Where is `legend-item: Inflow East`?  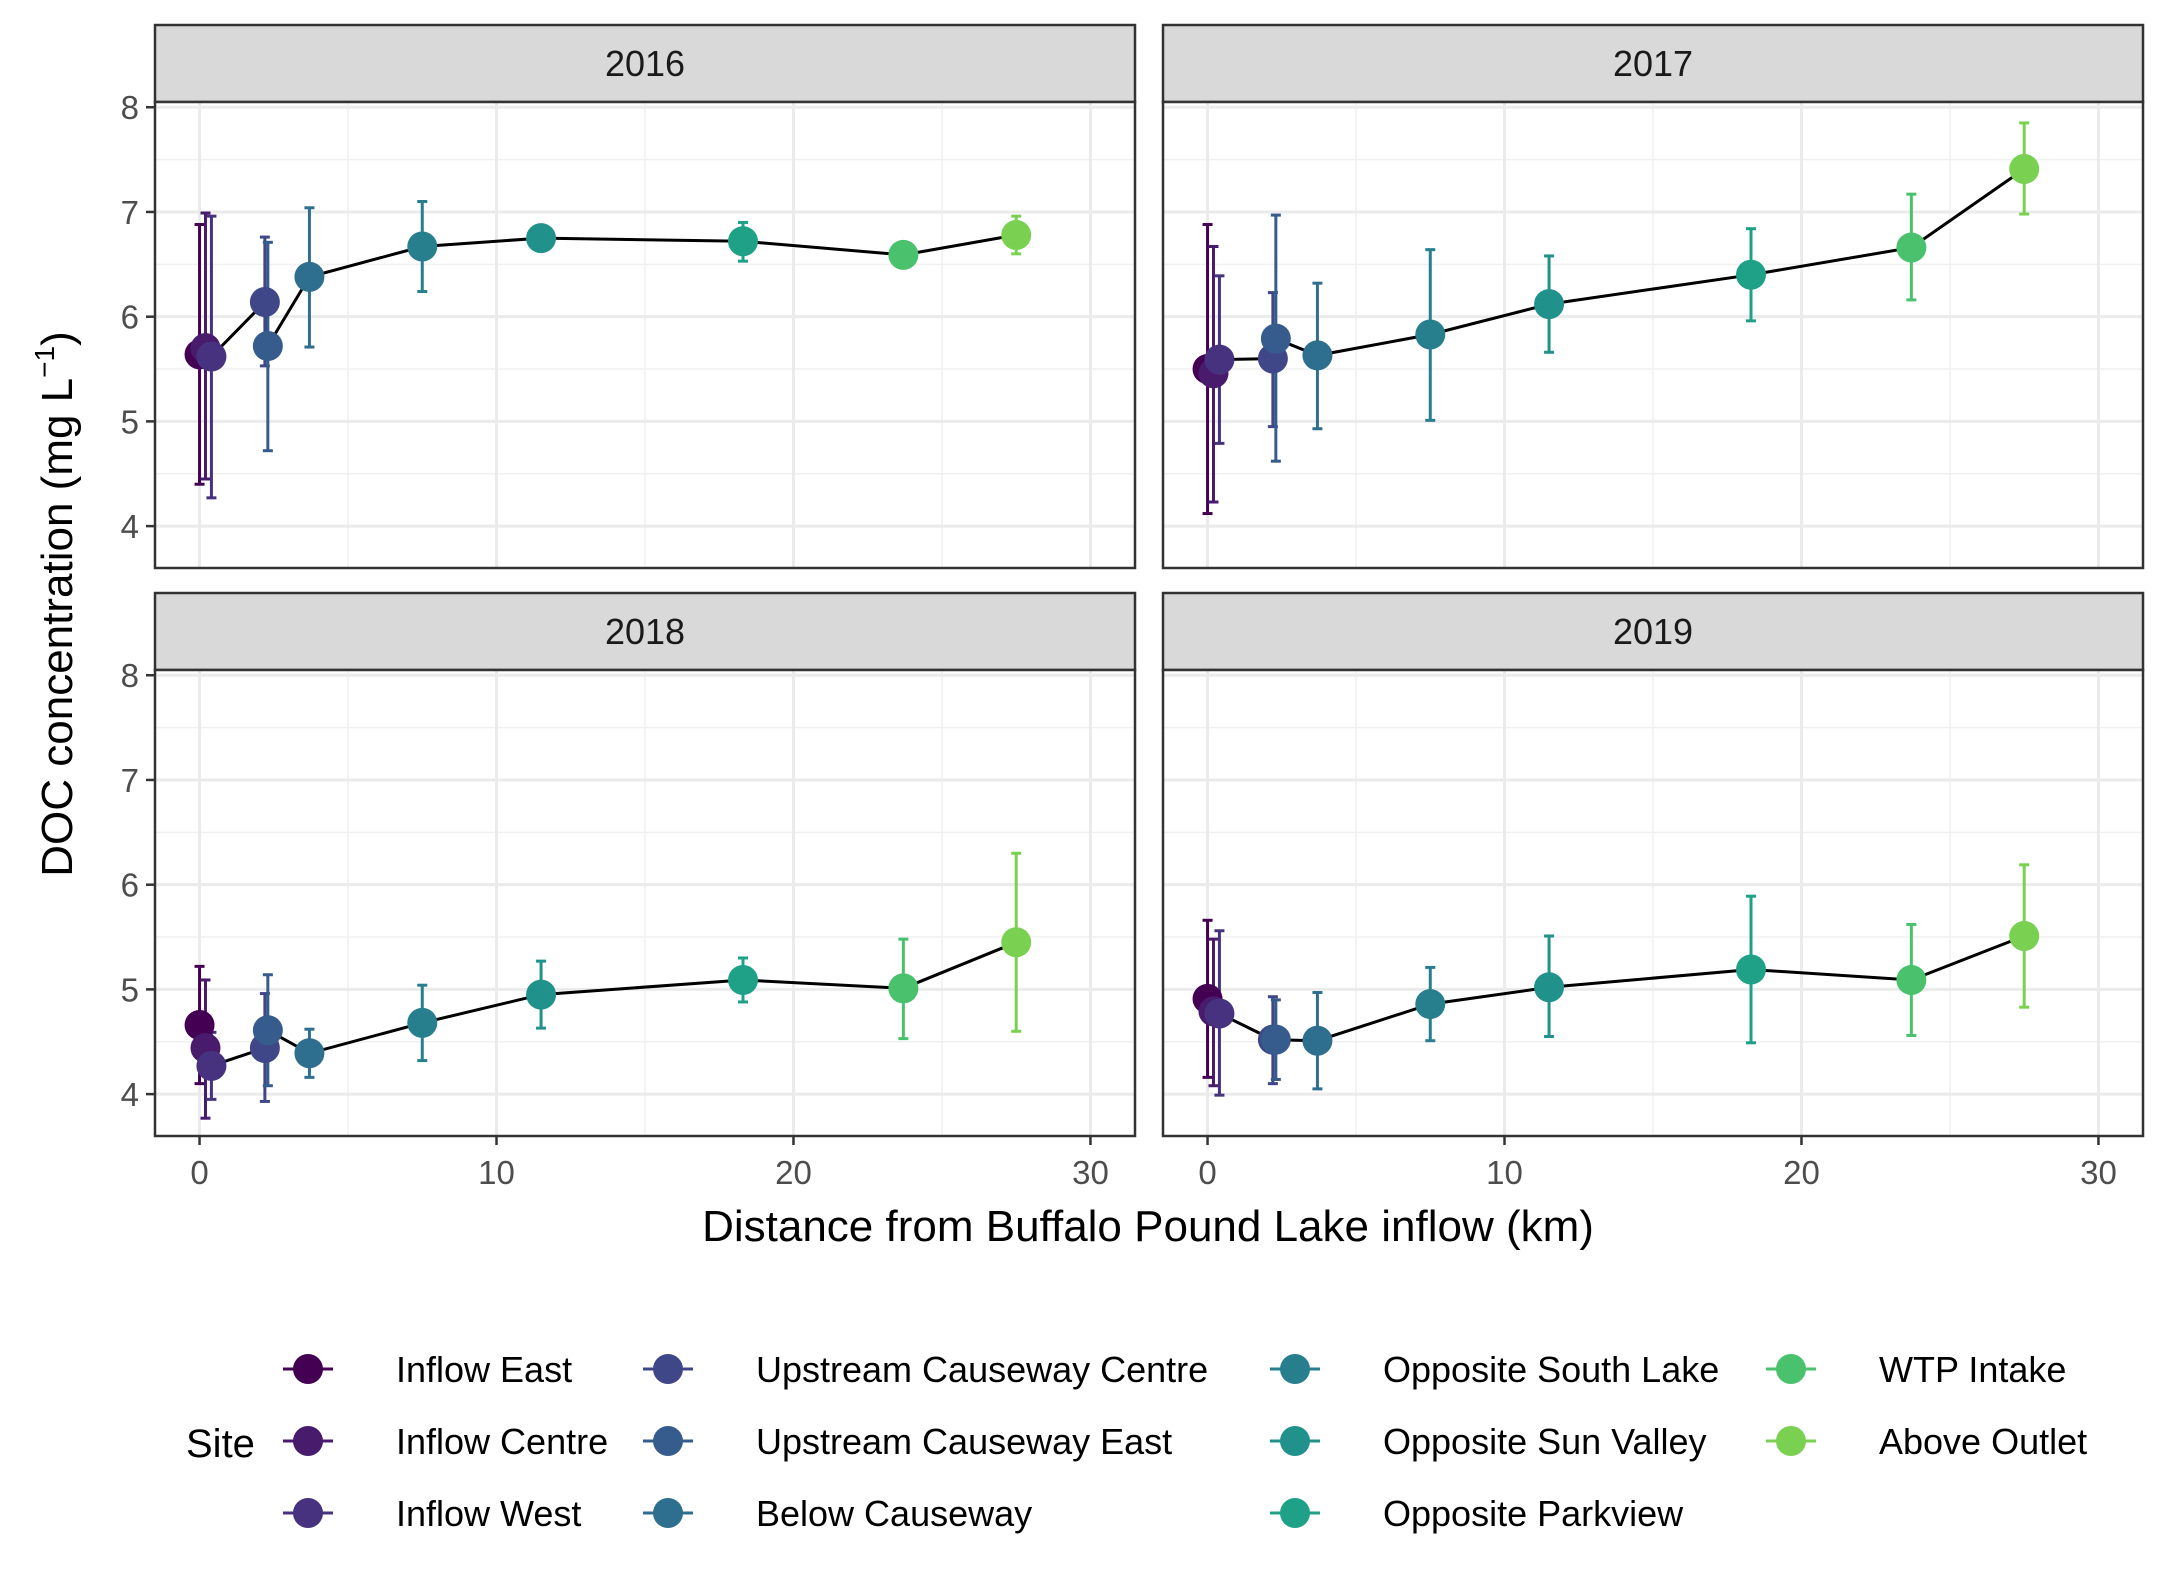 legend-item: Inflow East is located at coordinates (427, 1369).